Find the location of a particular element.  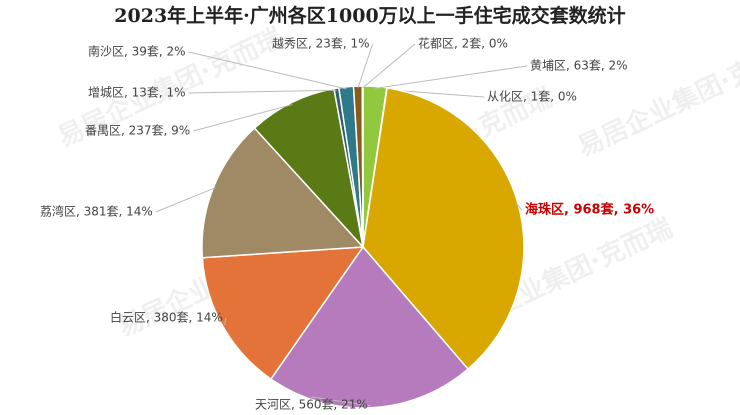

chart-title: 2023年上半年·广州各区1000万以上一手住宅成交套数统计 is located at coordinates (369, 15).